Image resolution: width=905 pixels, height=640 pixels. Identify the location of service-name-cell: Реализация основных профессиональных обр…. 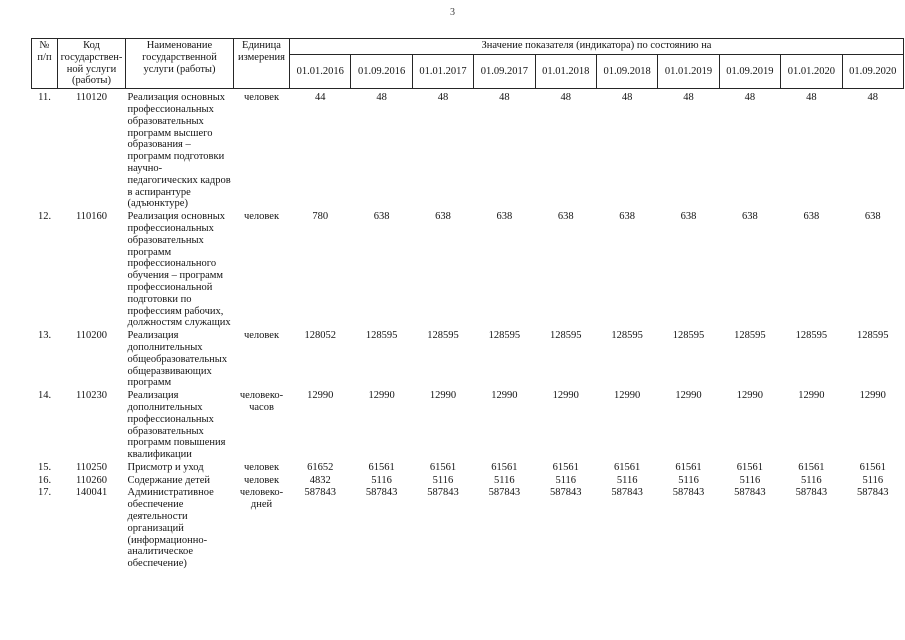
(179, 151).